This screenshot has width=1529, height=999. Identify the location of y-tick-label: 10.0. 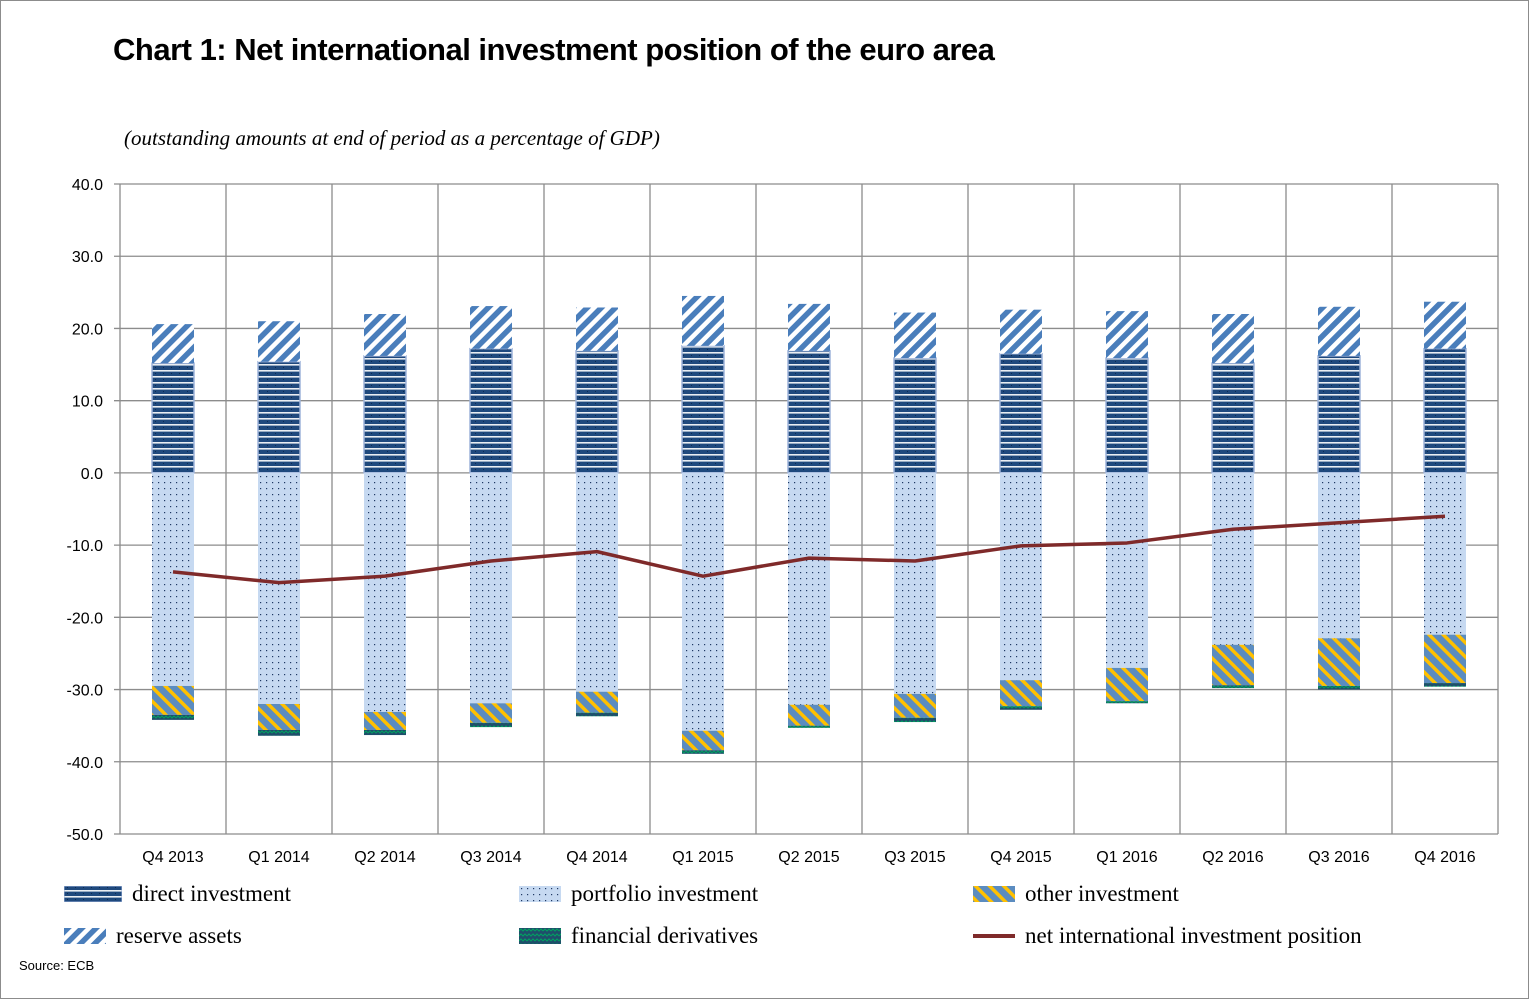
(87, 402).